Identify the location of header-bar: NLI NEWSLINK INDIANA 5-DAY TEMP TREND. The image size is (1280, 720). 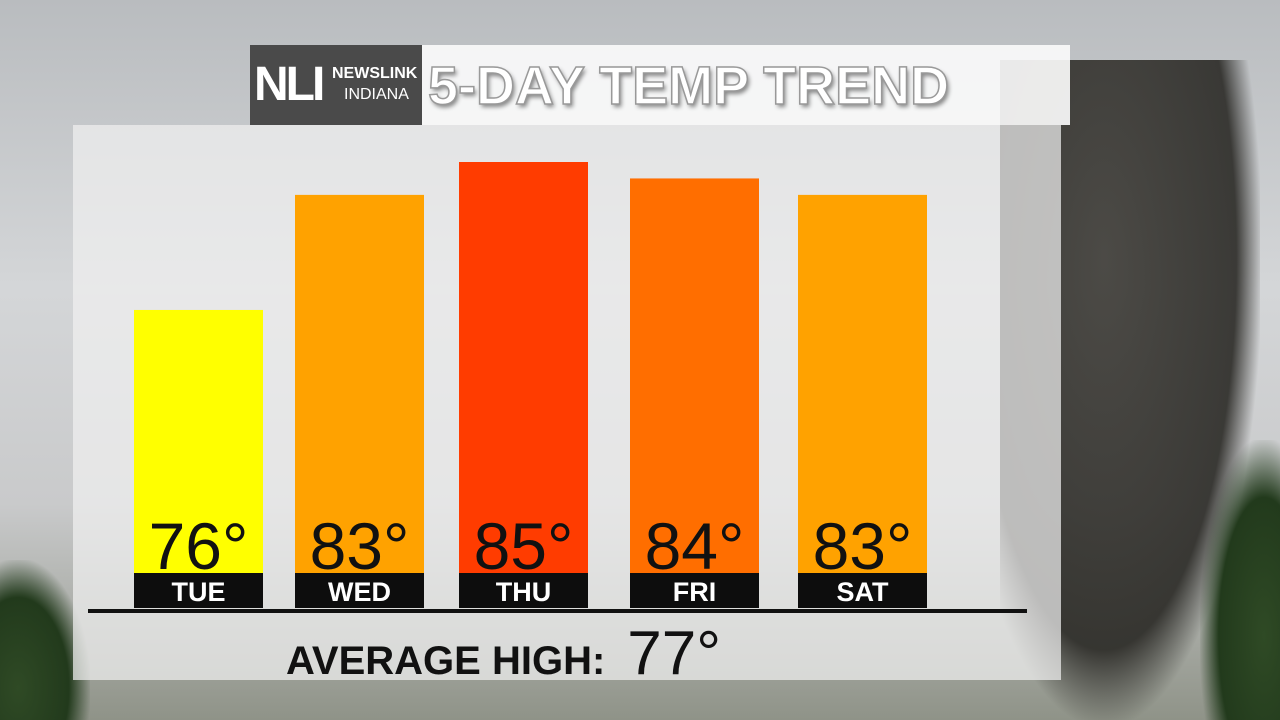
(660, 85).